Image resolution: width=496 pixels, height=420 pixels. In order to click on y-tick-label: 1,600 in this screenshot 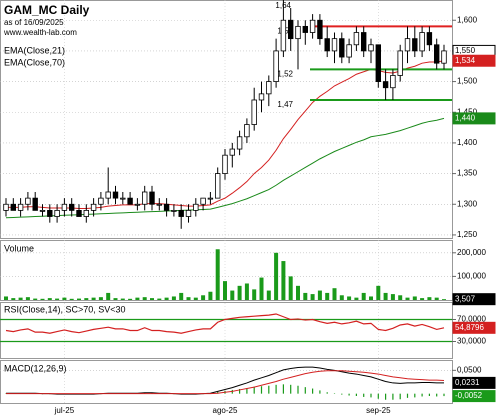, I will do `click(467, 19)`.